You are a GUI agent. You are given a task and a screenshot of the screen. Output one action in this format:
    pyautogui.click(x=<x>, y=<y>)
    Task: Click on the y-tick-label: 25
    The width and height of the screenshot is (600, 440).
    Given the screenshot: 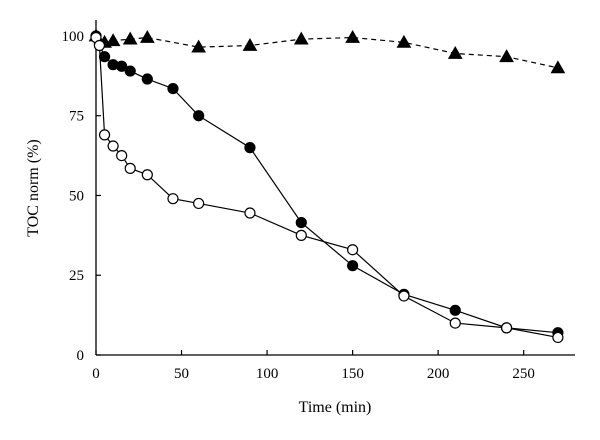 What is the action you would take?
    pyautogui.click(x=76, y=276)
    